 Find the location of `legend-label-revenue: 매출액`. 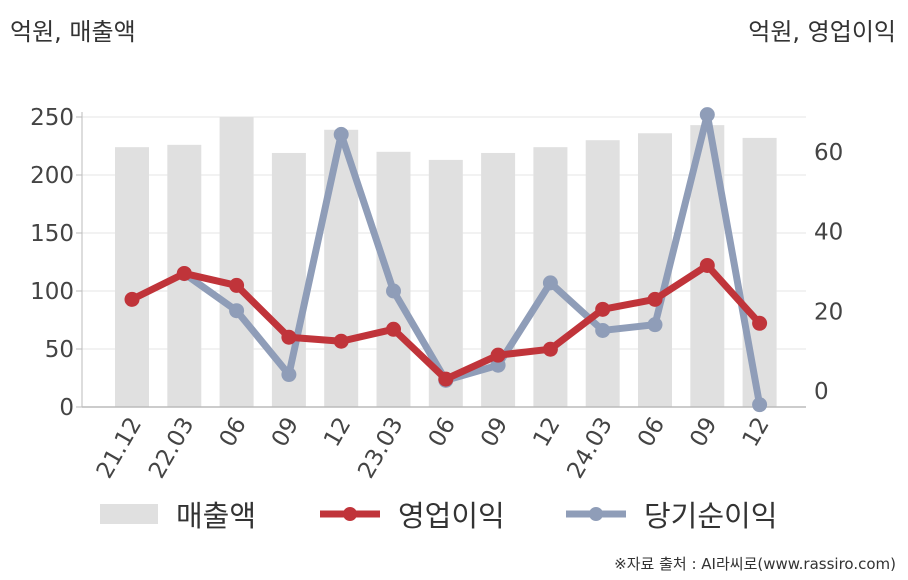

legend-label-revenue: 매출액 is located at coordinates (216, 516).